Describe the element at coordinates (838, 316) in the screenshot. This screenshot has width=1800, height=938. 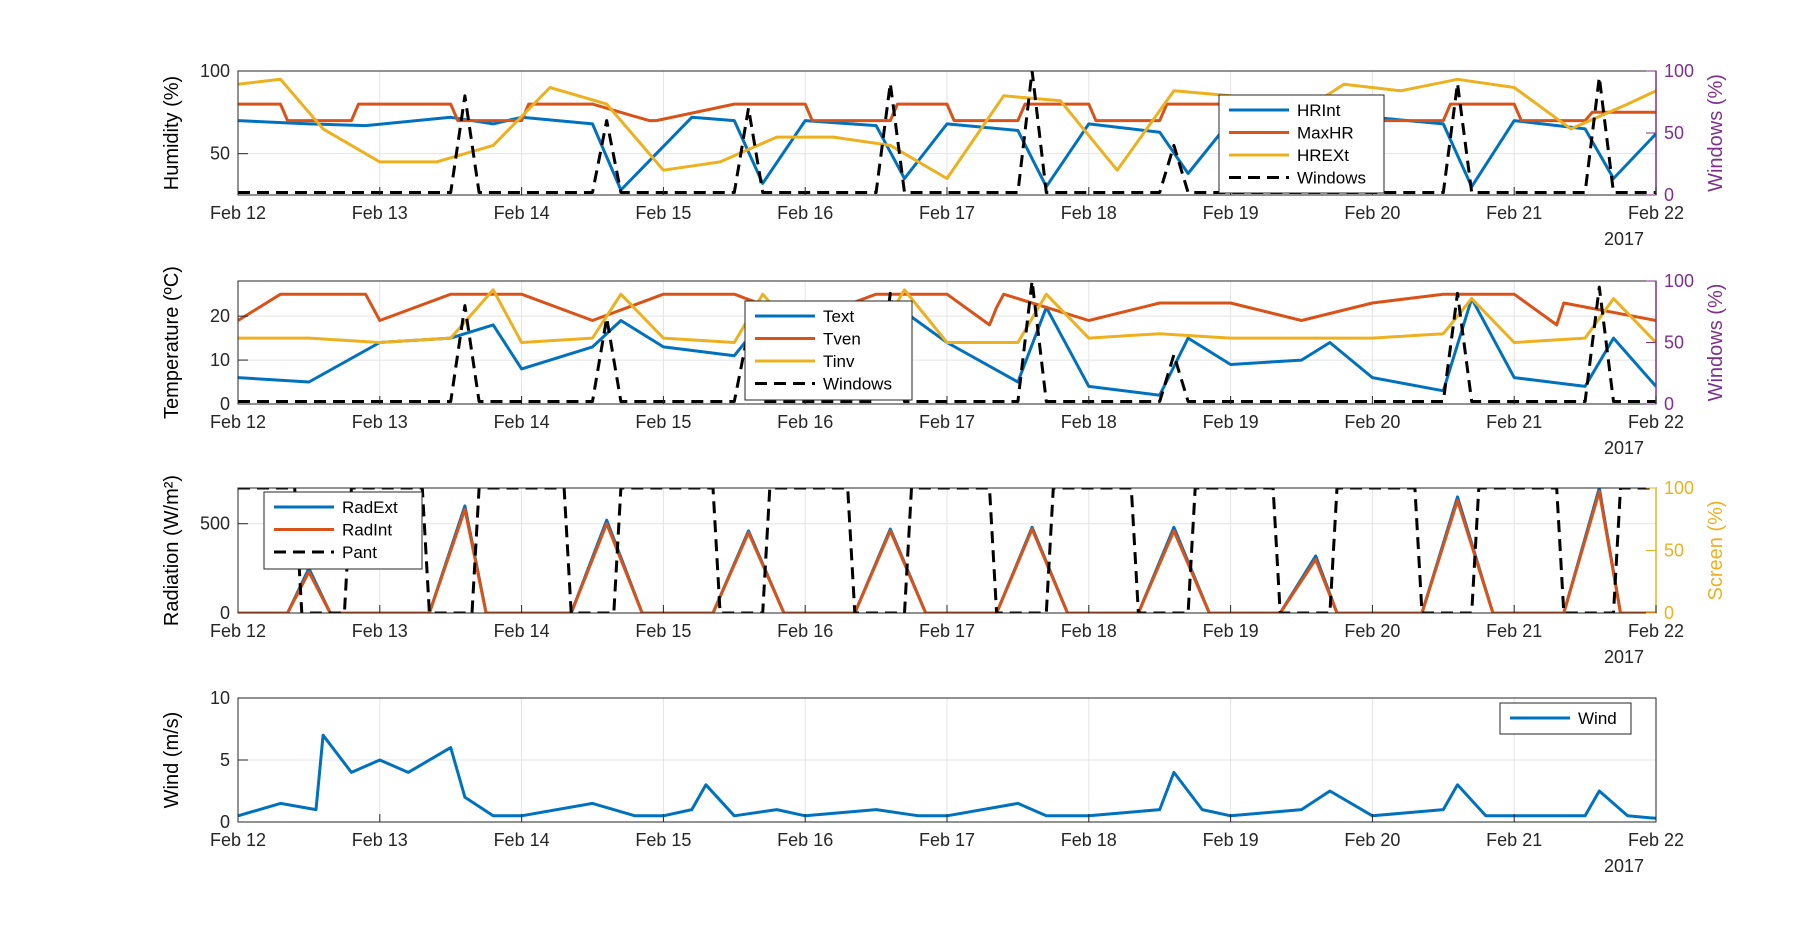
I see `legend-label: Text` at that location.